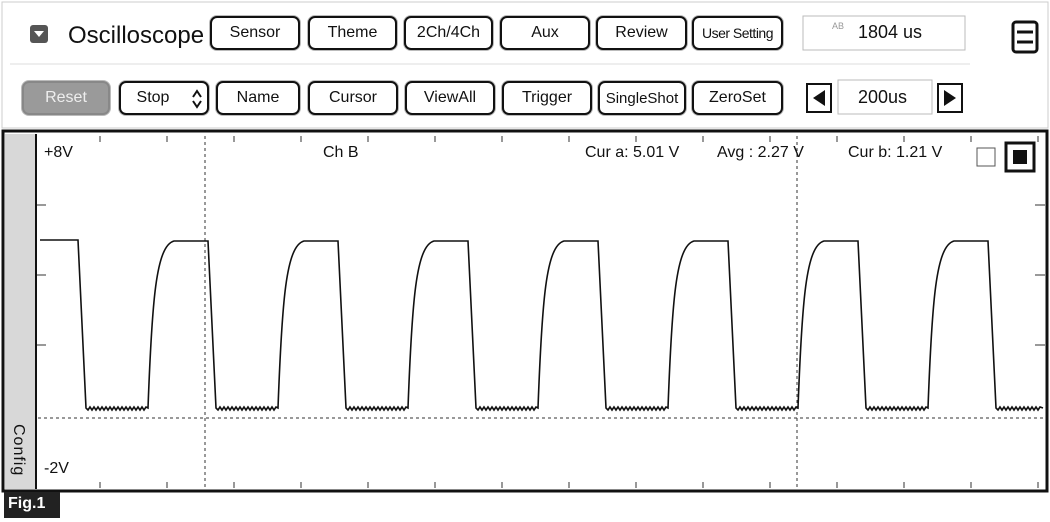  I want to click on display-box, so click(884, 33).